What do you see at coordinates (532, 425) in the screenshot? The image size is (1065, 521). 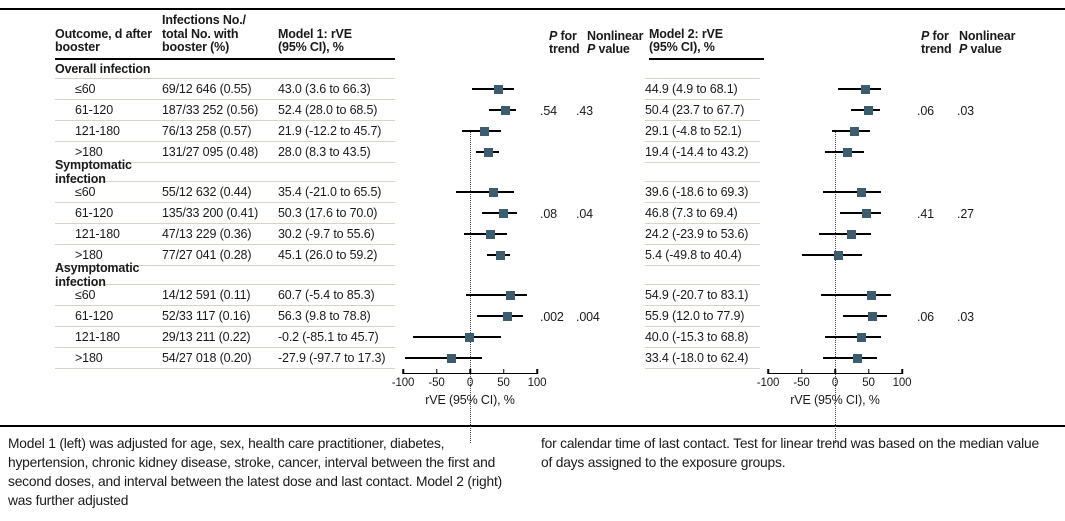 I see `middle-rule` at bounding box center [532, 425].